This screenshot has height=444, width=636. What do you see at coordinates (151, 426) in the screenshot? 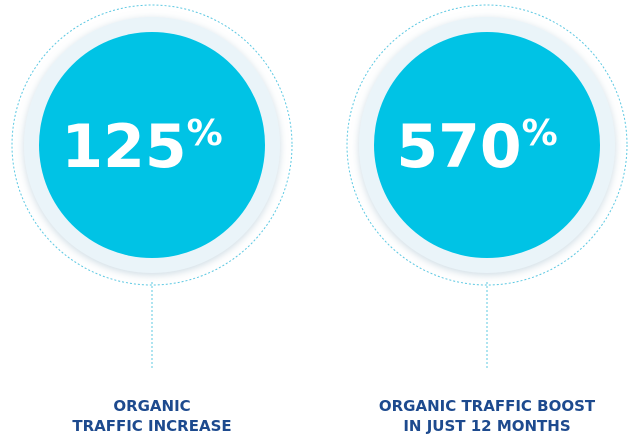
I see `stat-label: TRAFFIC INCREASE` at bounding box center [151, 426].